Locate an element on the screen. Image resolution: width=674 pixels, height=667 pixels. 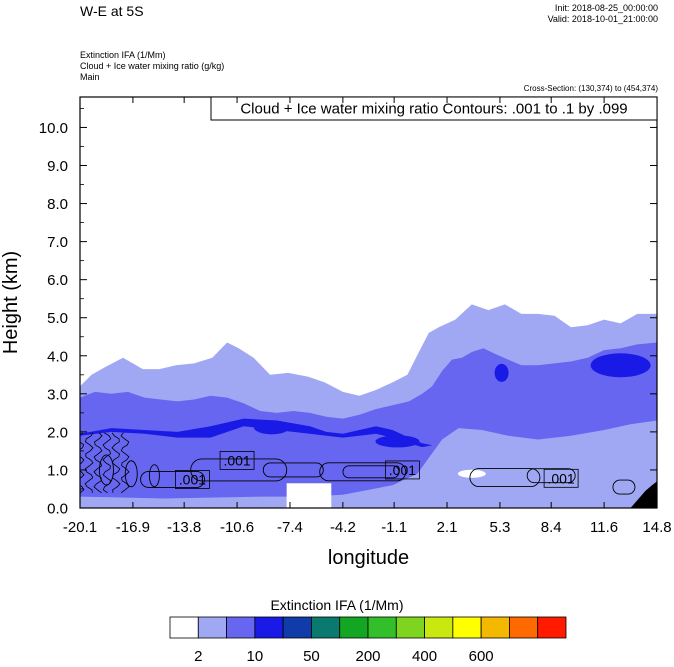
x-tick-label: -20.1 is located at coordinates (80, 527).